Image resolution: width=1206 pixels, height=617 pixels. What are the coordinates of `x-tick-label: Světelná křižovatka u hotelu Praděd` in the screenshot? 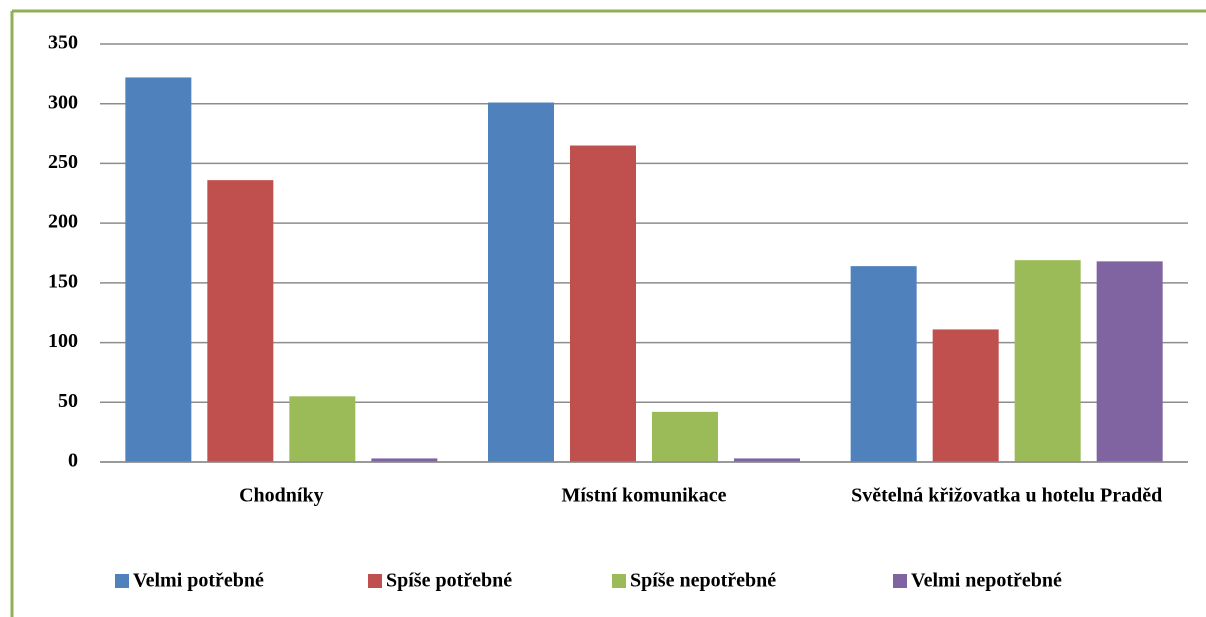 It's located at (1006, 496).